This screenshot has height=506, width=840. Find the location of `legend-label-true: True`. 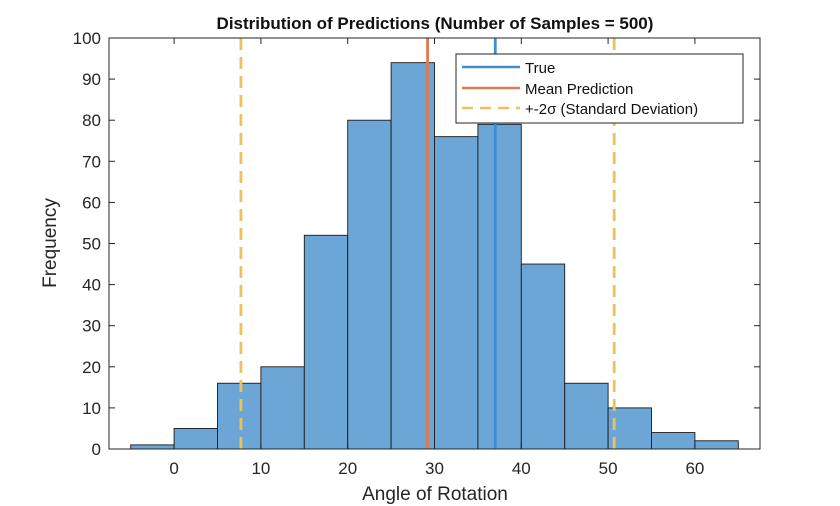

legend-label-true: True is located at coordinates (540, 68).